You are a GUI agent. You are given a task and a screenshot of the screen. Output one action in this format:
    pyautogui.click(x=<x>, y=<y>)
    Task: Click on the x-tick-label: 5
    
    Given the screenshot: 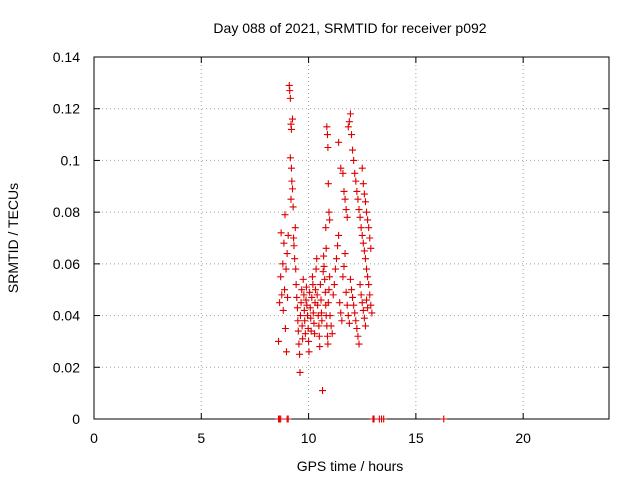 What is the action you would take?
    pyautogui.click(x=201, y=438)
    